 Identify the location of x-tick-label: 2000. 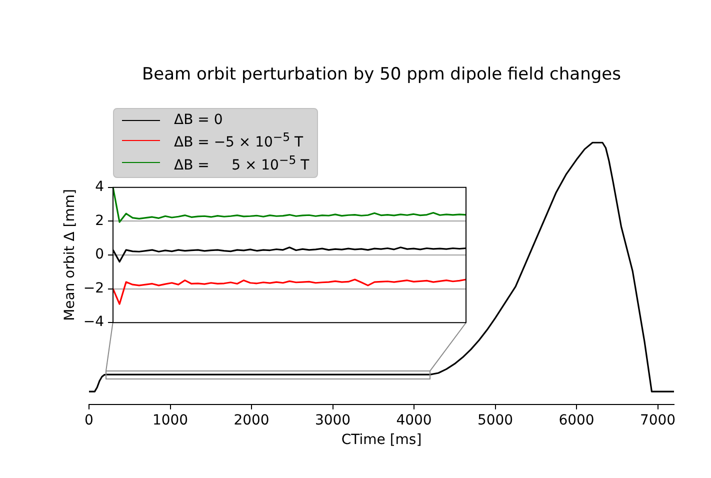
(252, 420).